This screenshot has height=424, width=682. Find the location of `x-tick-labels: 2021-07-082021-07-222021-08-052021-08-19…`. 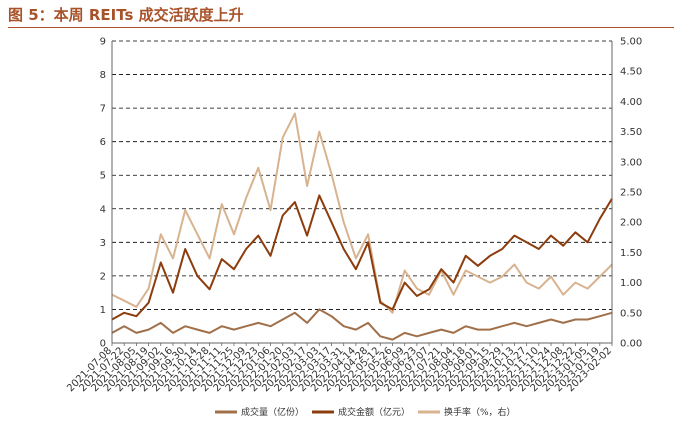

x-tick-labels: 2021-07-082021-07-222021-08-052021-08-19… is located at coordinates (339, 369).